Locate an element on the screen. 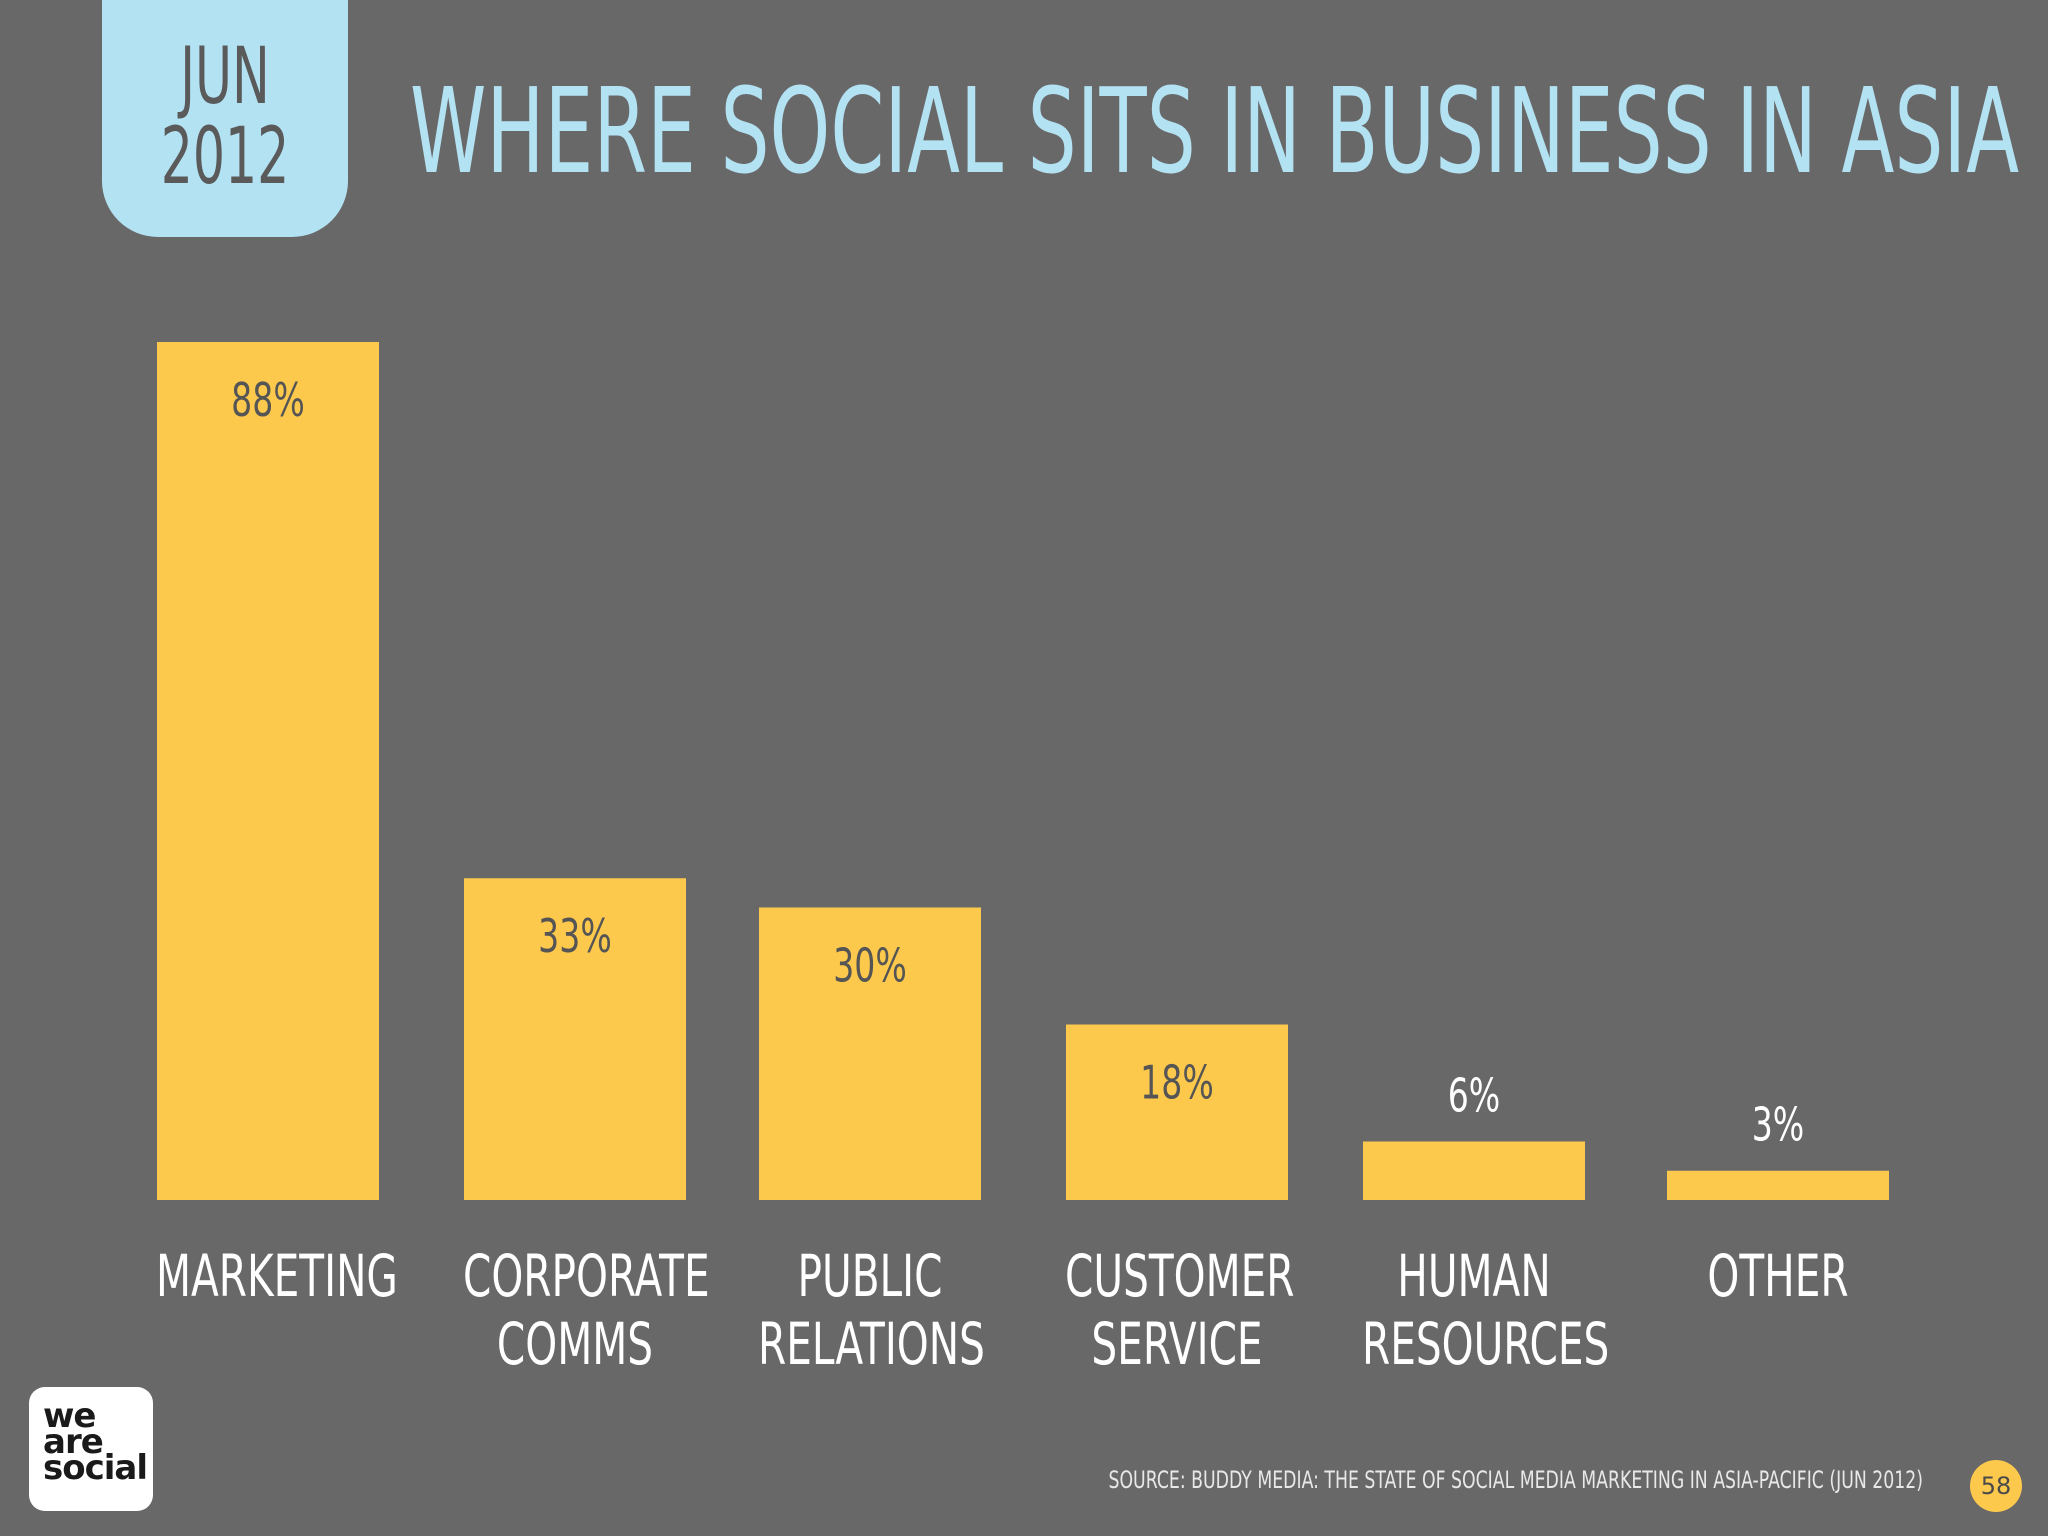 The height and width of the screenshot is (1536, 2048). category-label-1: CORPORATE COMMS is located at coordinates (575, 1310).